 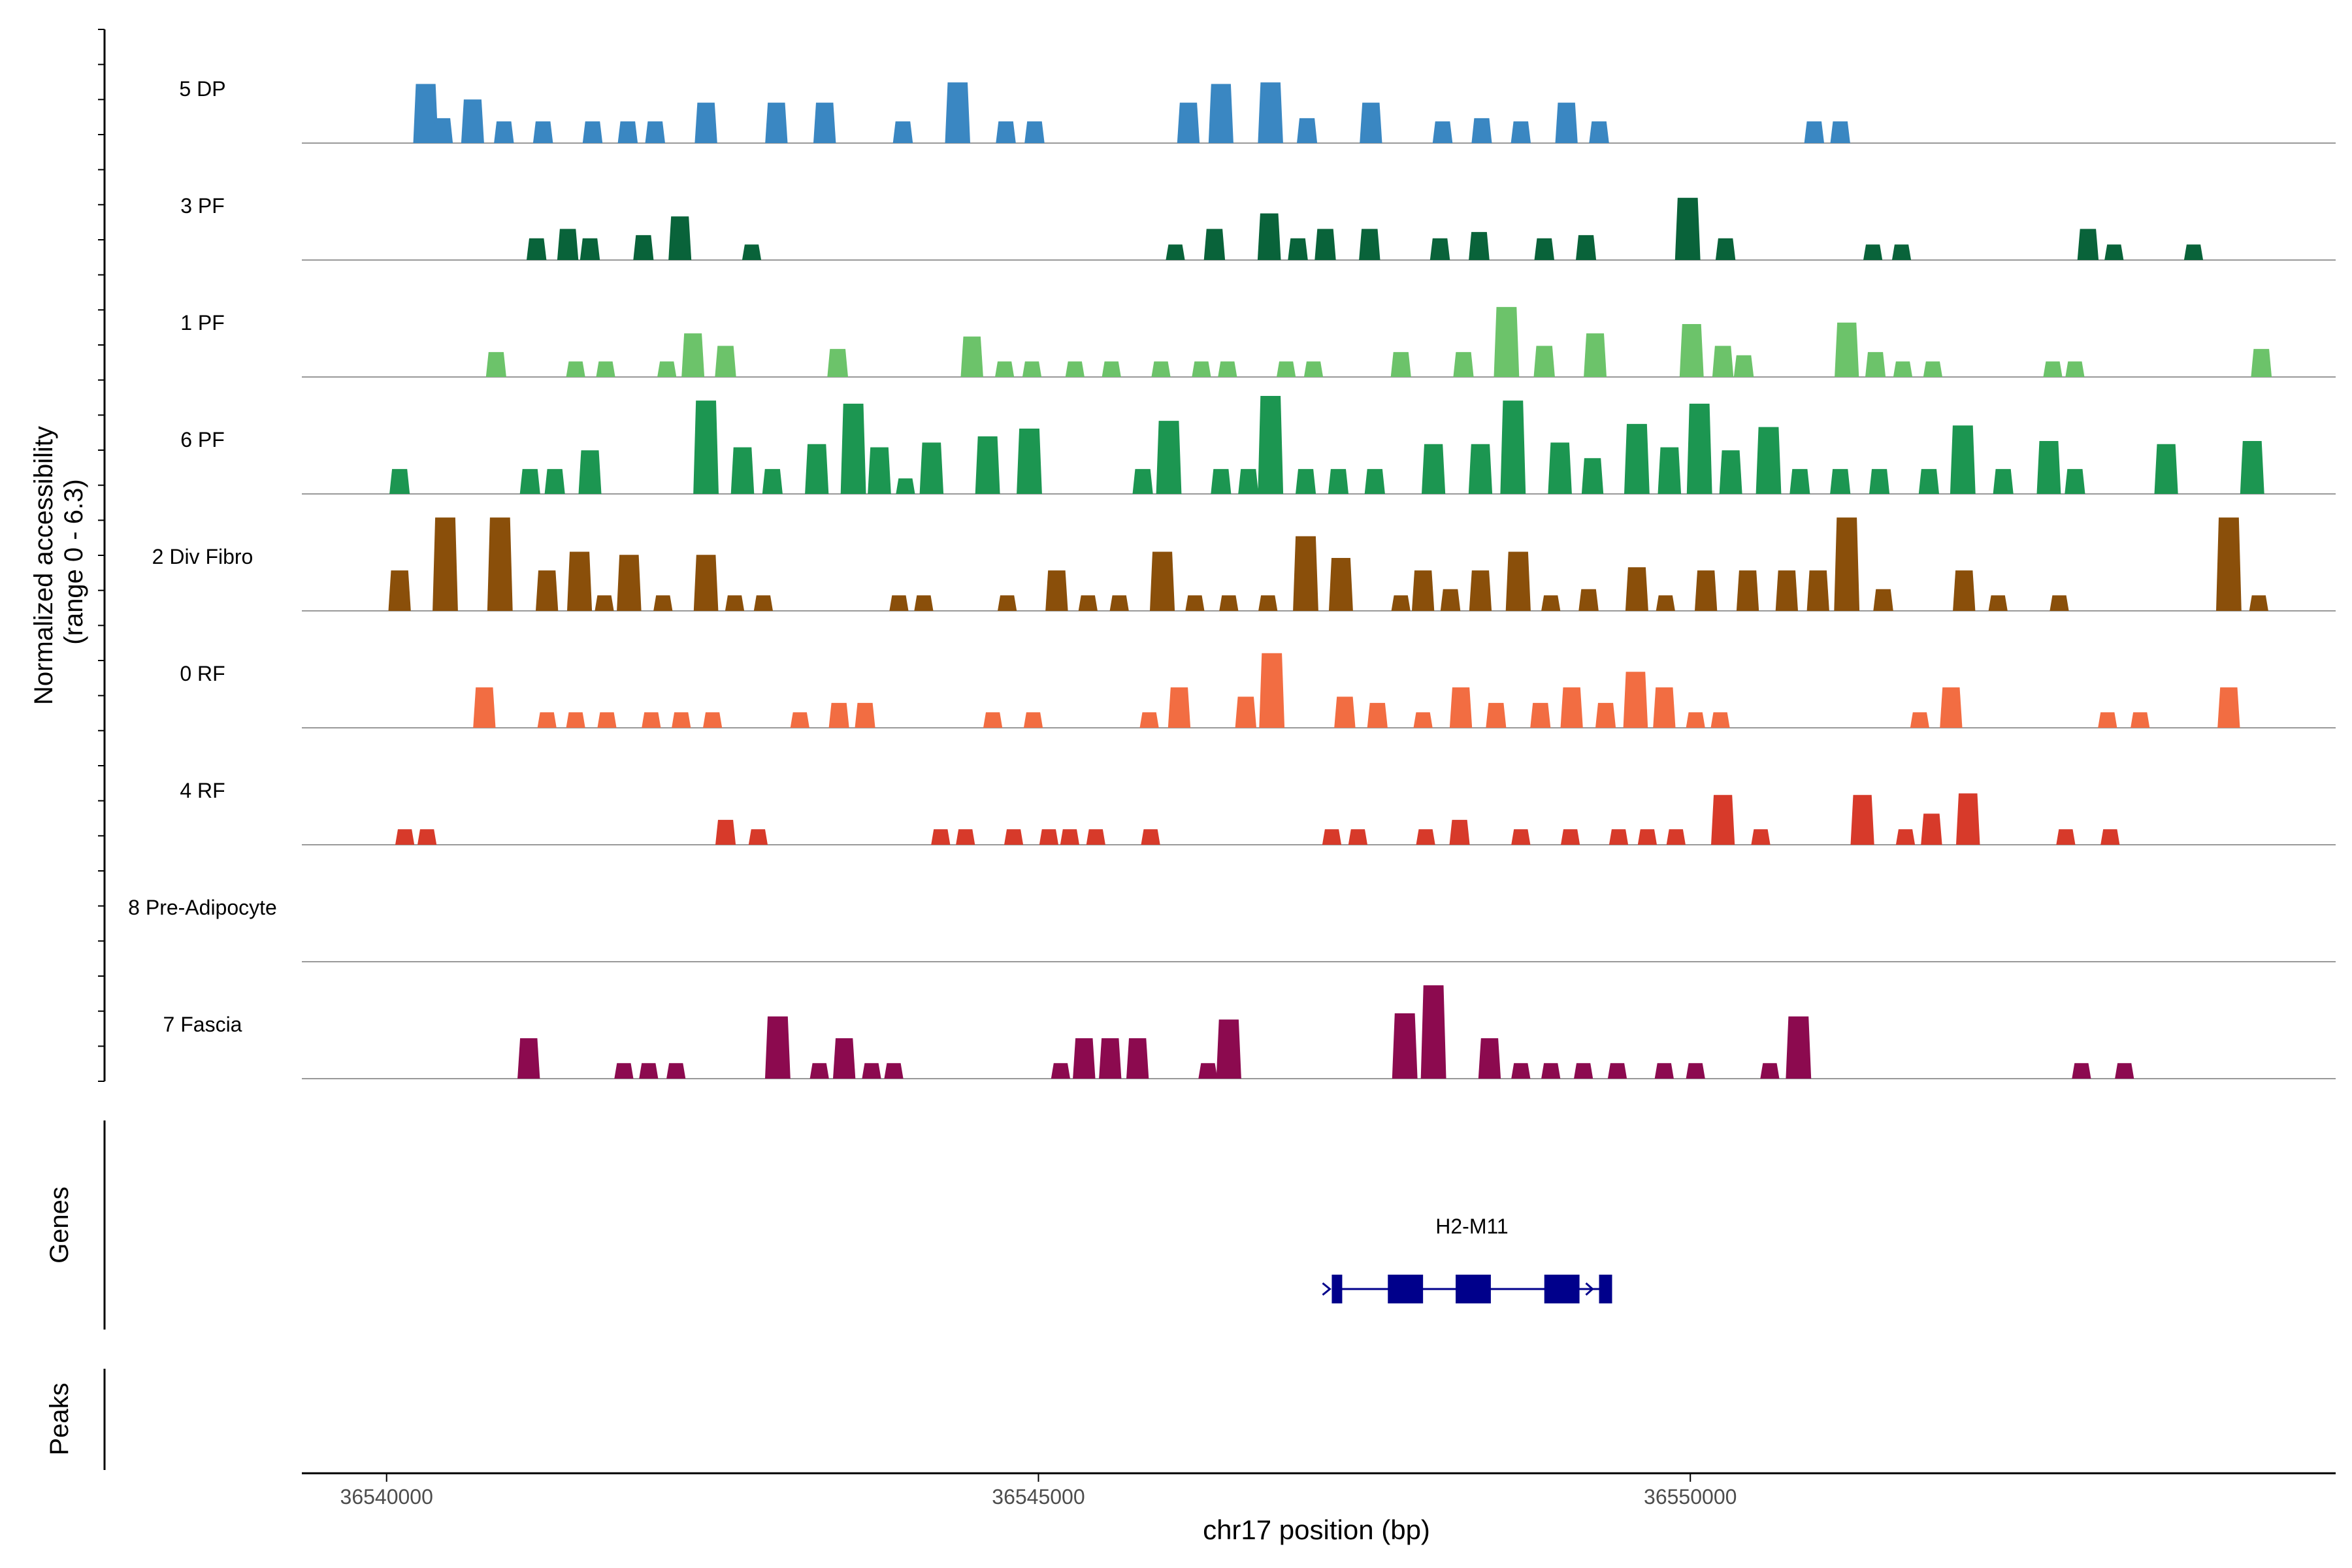 What do you see at coordinates (1471, 1226) in the screenshot?
I see `gene-name-label: H2-M11` at bounding box center [1471, 1226].